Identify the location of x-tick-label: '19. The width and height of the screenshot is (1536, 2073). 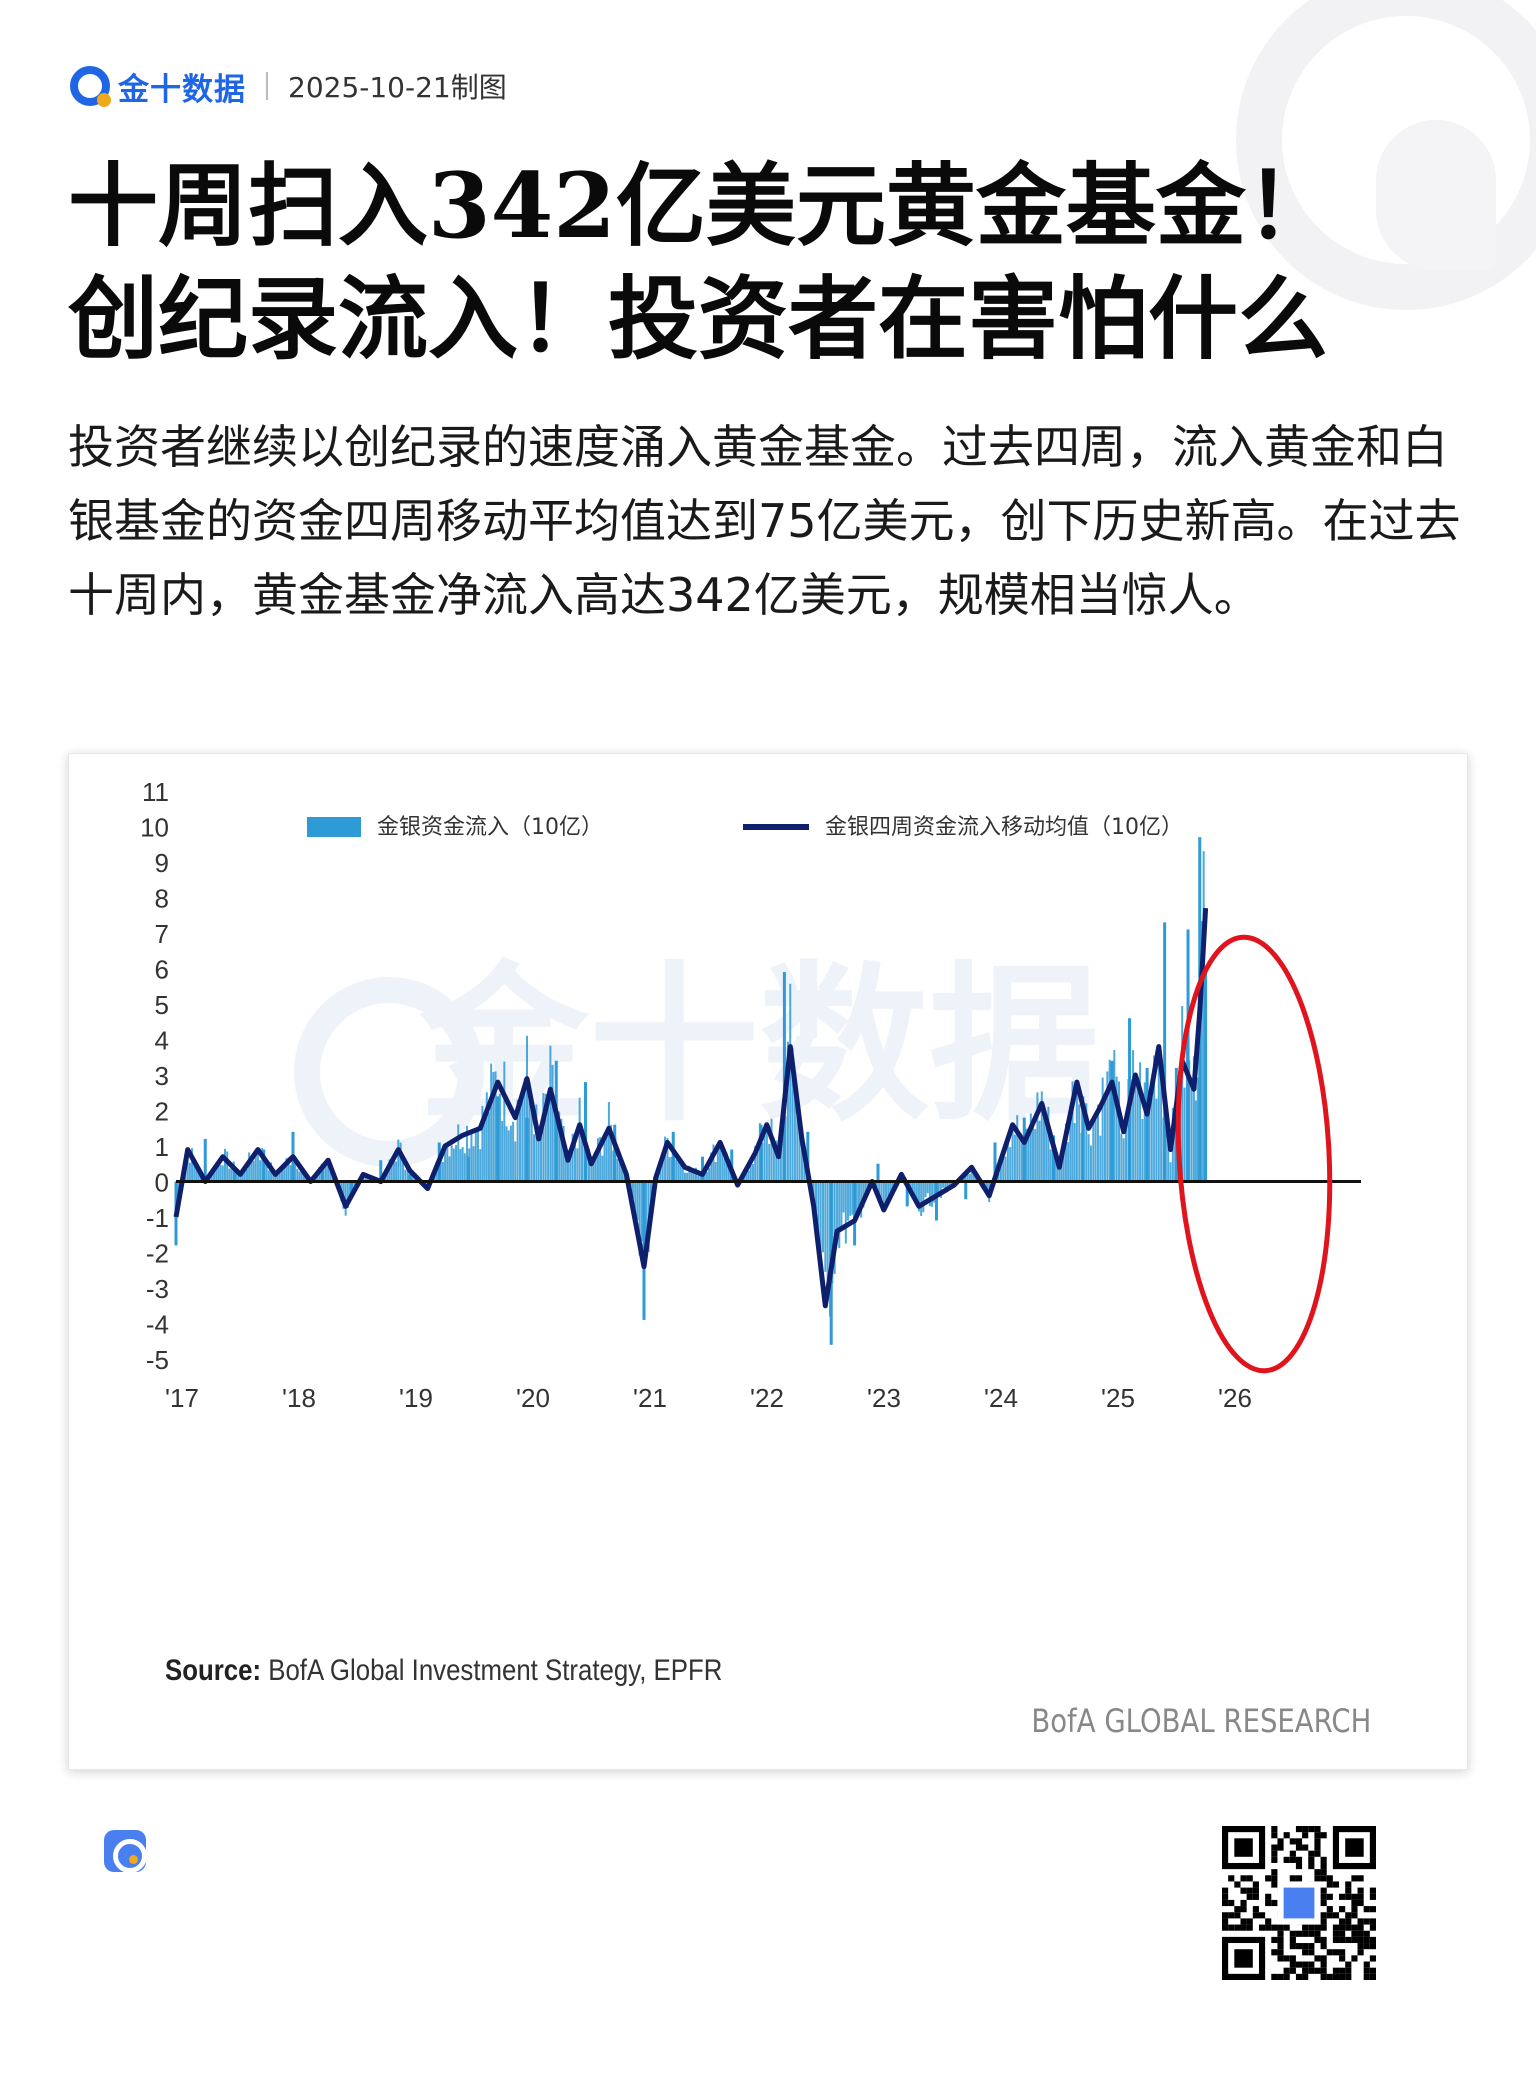
(416, 1398).